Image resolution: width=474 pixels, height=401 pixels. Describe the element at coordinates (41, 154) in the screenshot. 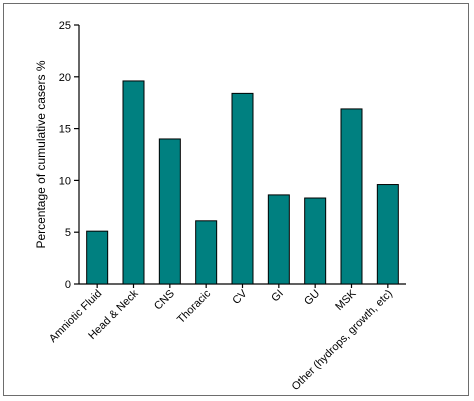

I see `y-axis-title: Percentage of cumulative casers %` at that location.